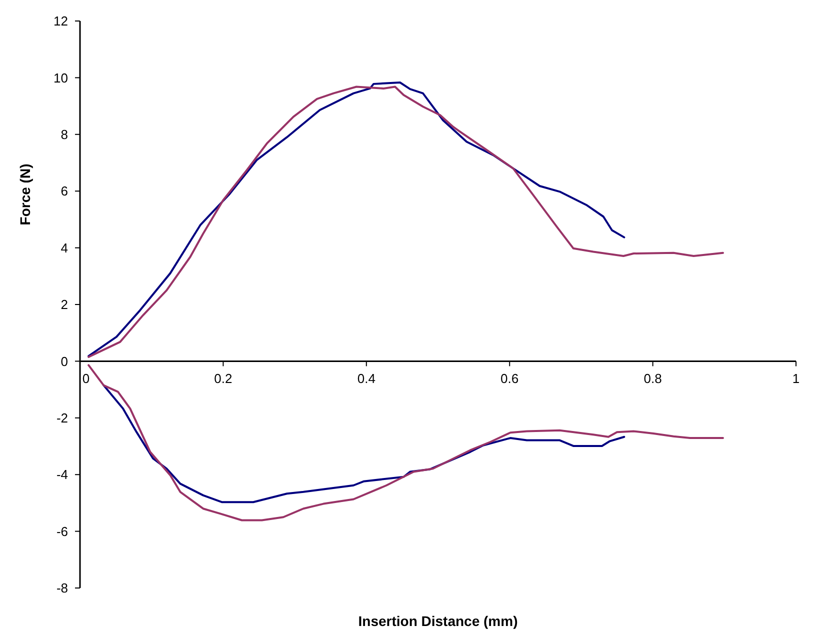 The height and width of the screenshot is (637, 817). What do you see at coordinates (64, 361) in the screenshot?
I see `y-tick-label: 0` at bounding box center [64, 361].